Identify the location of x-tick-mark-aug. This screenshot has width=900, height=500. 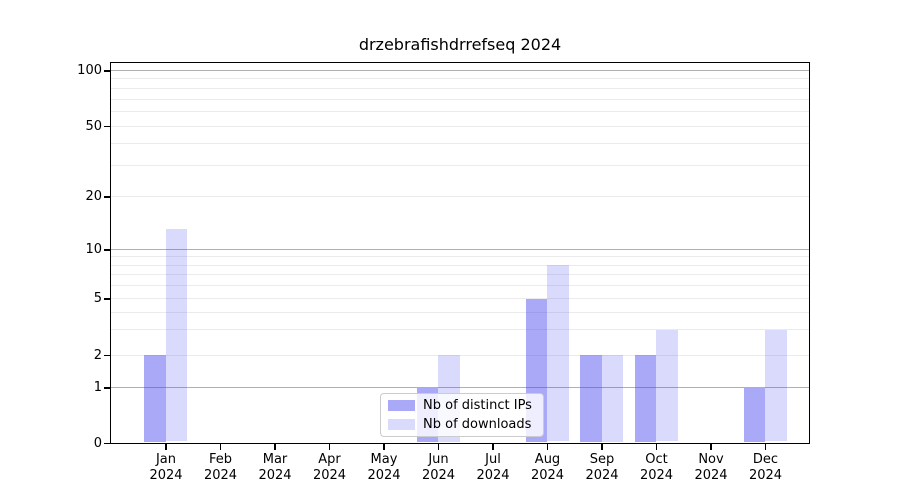
(547, 446).